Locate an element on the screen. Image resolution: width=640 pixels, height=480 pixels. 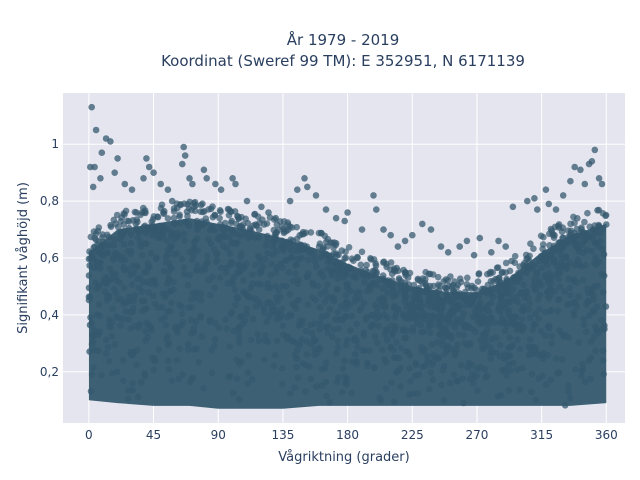
x-tick-label: 0 is located at coordinates (89, 435).